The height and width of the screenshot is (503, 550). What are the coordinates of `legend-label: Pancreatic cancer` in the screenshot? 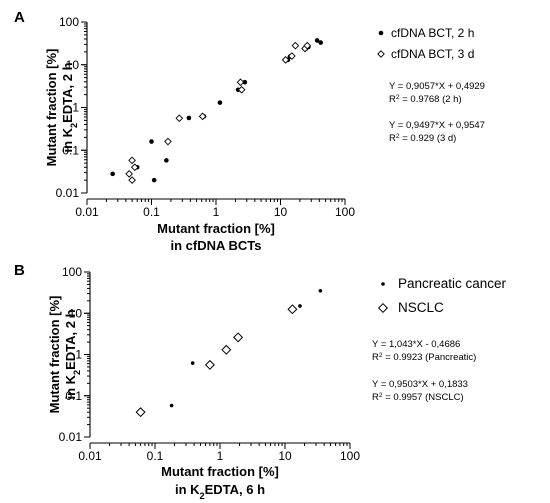 It's located at (452, 283).